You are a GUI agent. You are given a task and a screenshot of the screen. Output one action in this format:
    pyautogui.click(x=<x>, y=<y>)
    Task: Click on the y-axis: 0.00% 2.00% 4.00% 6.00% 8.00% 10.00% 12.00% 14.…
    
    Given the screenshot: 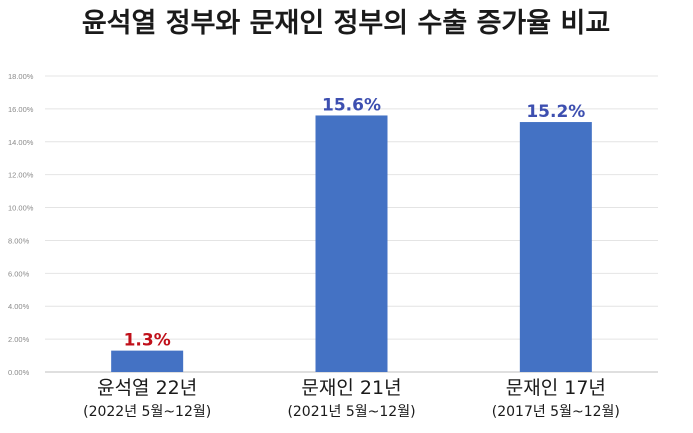 What is the action you would take?
    pyautogui.click(x=21, y=224)
    